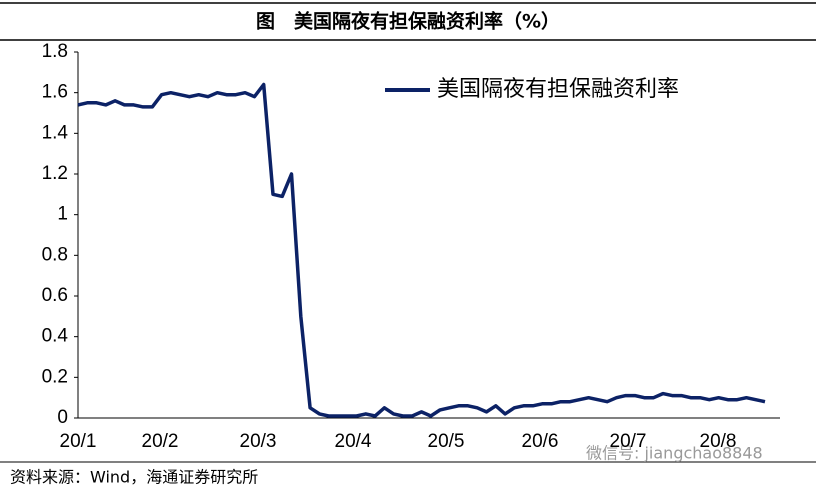 The image size is (816, 492). What do you see at coordinates (718, 441) in the screenshot?
I see `x-tick-label: 20/8` at bounding box center [718, 441].